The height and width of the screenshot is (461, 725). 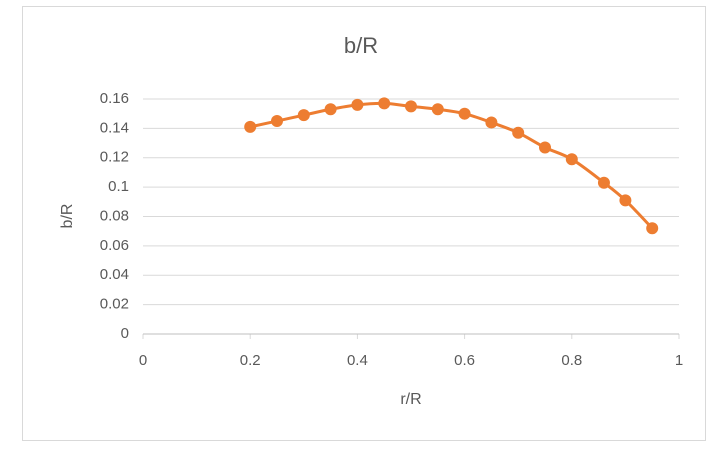 I want to click on x-axis-title: r/R, so click(x=410, y=399).